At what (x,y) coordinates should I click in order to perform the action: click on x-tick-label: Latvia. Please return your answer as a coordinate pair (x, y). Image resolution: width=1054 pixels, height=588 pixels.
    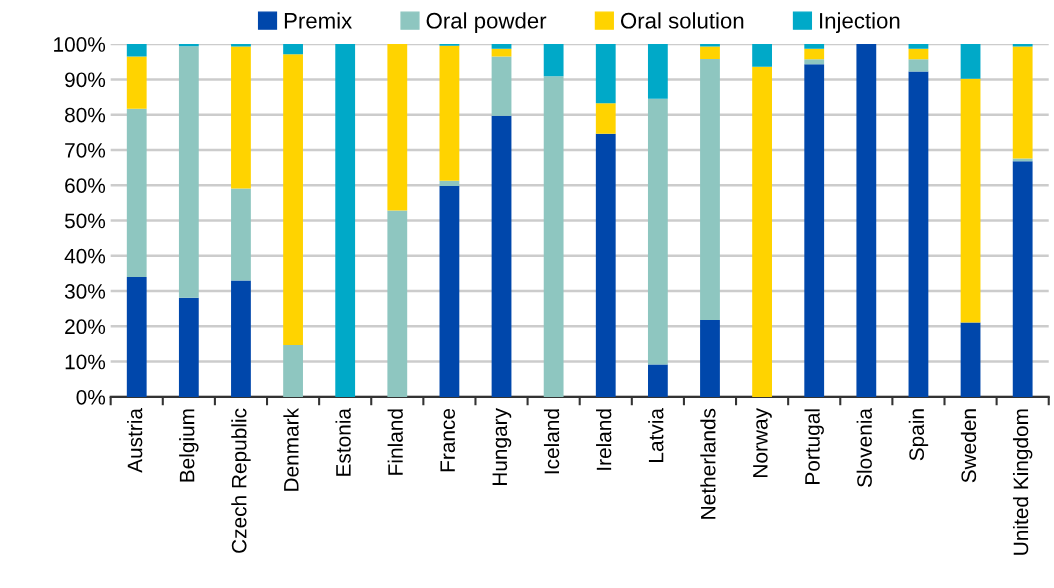
    Looking at the image, I should click on (656, 435).